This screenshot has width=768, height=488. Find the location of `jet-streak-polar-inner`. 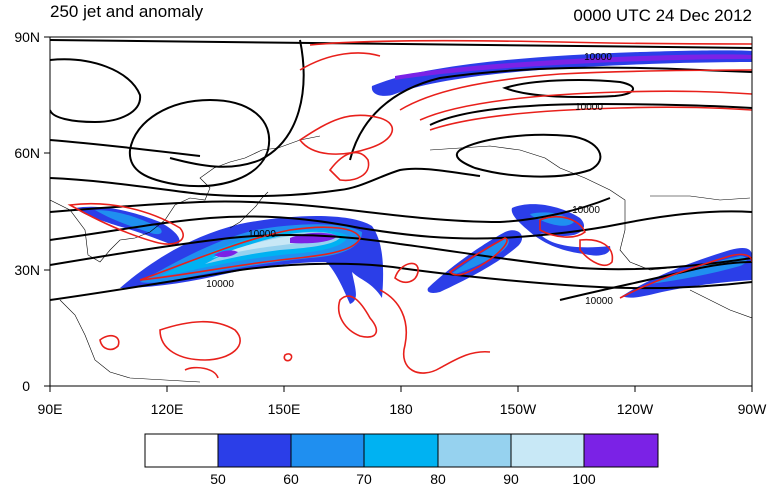

jet-streak-polar-inner is located at coordinates (573, 67).